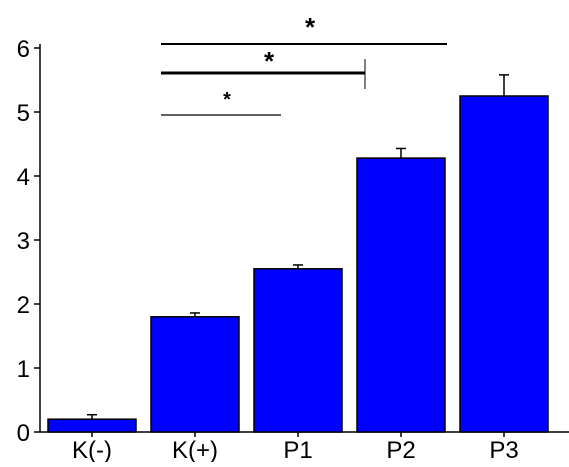 The height and width of the screenshot is (467, 569). Describe the element at coordinates (23, 369) in the screenshot. I see `y-tick-label: 1` at that location.